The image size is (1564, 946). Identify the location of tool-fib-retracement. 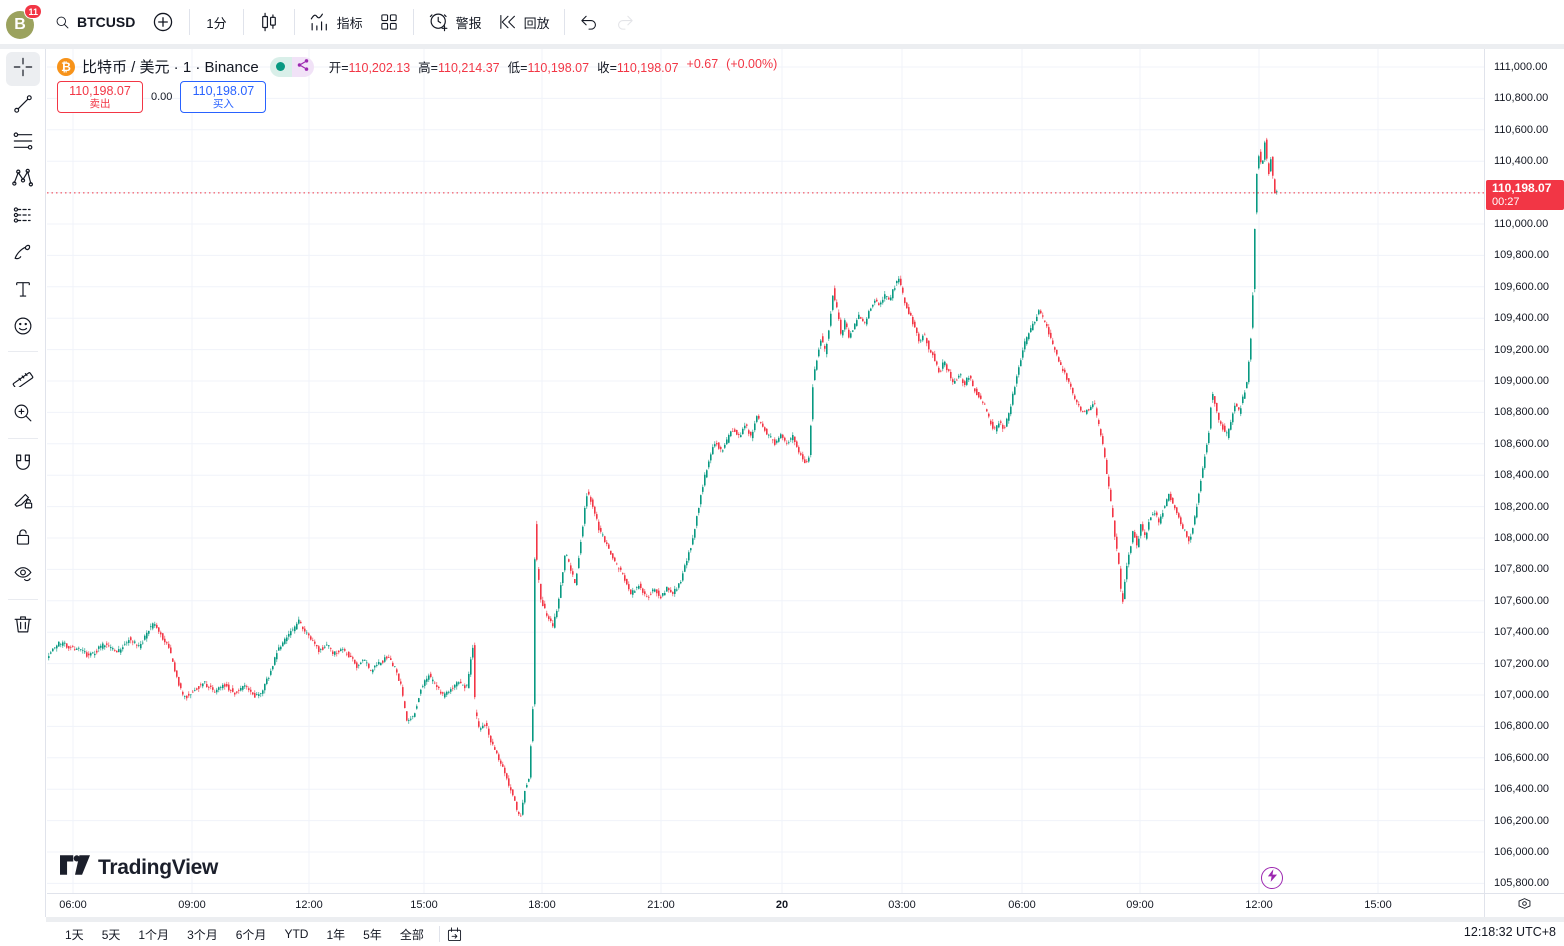
(23, 143).